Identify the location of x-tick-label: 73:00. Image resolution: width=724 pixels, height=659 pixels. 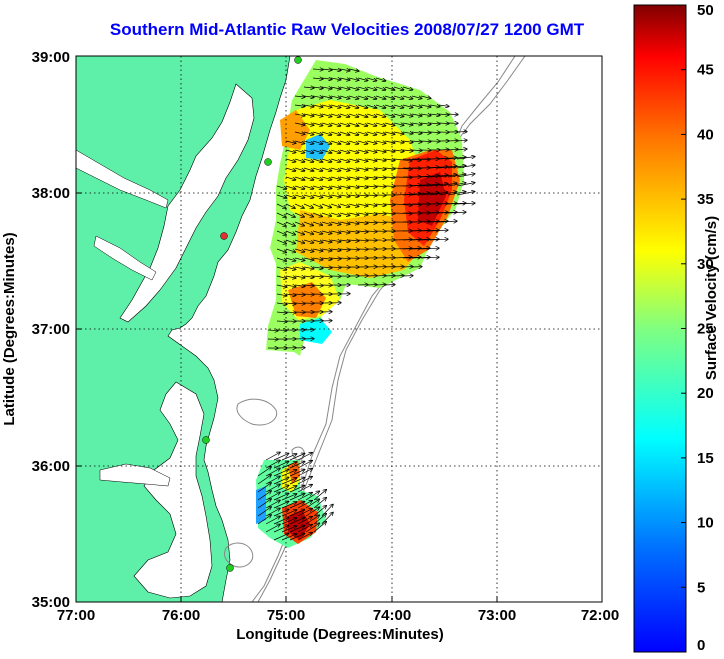
(497, 615).